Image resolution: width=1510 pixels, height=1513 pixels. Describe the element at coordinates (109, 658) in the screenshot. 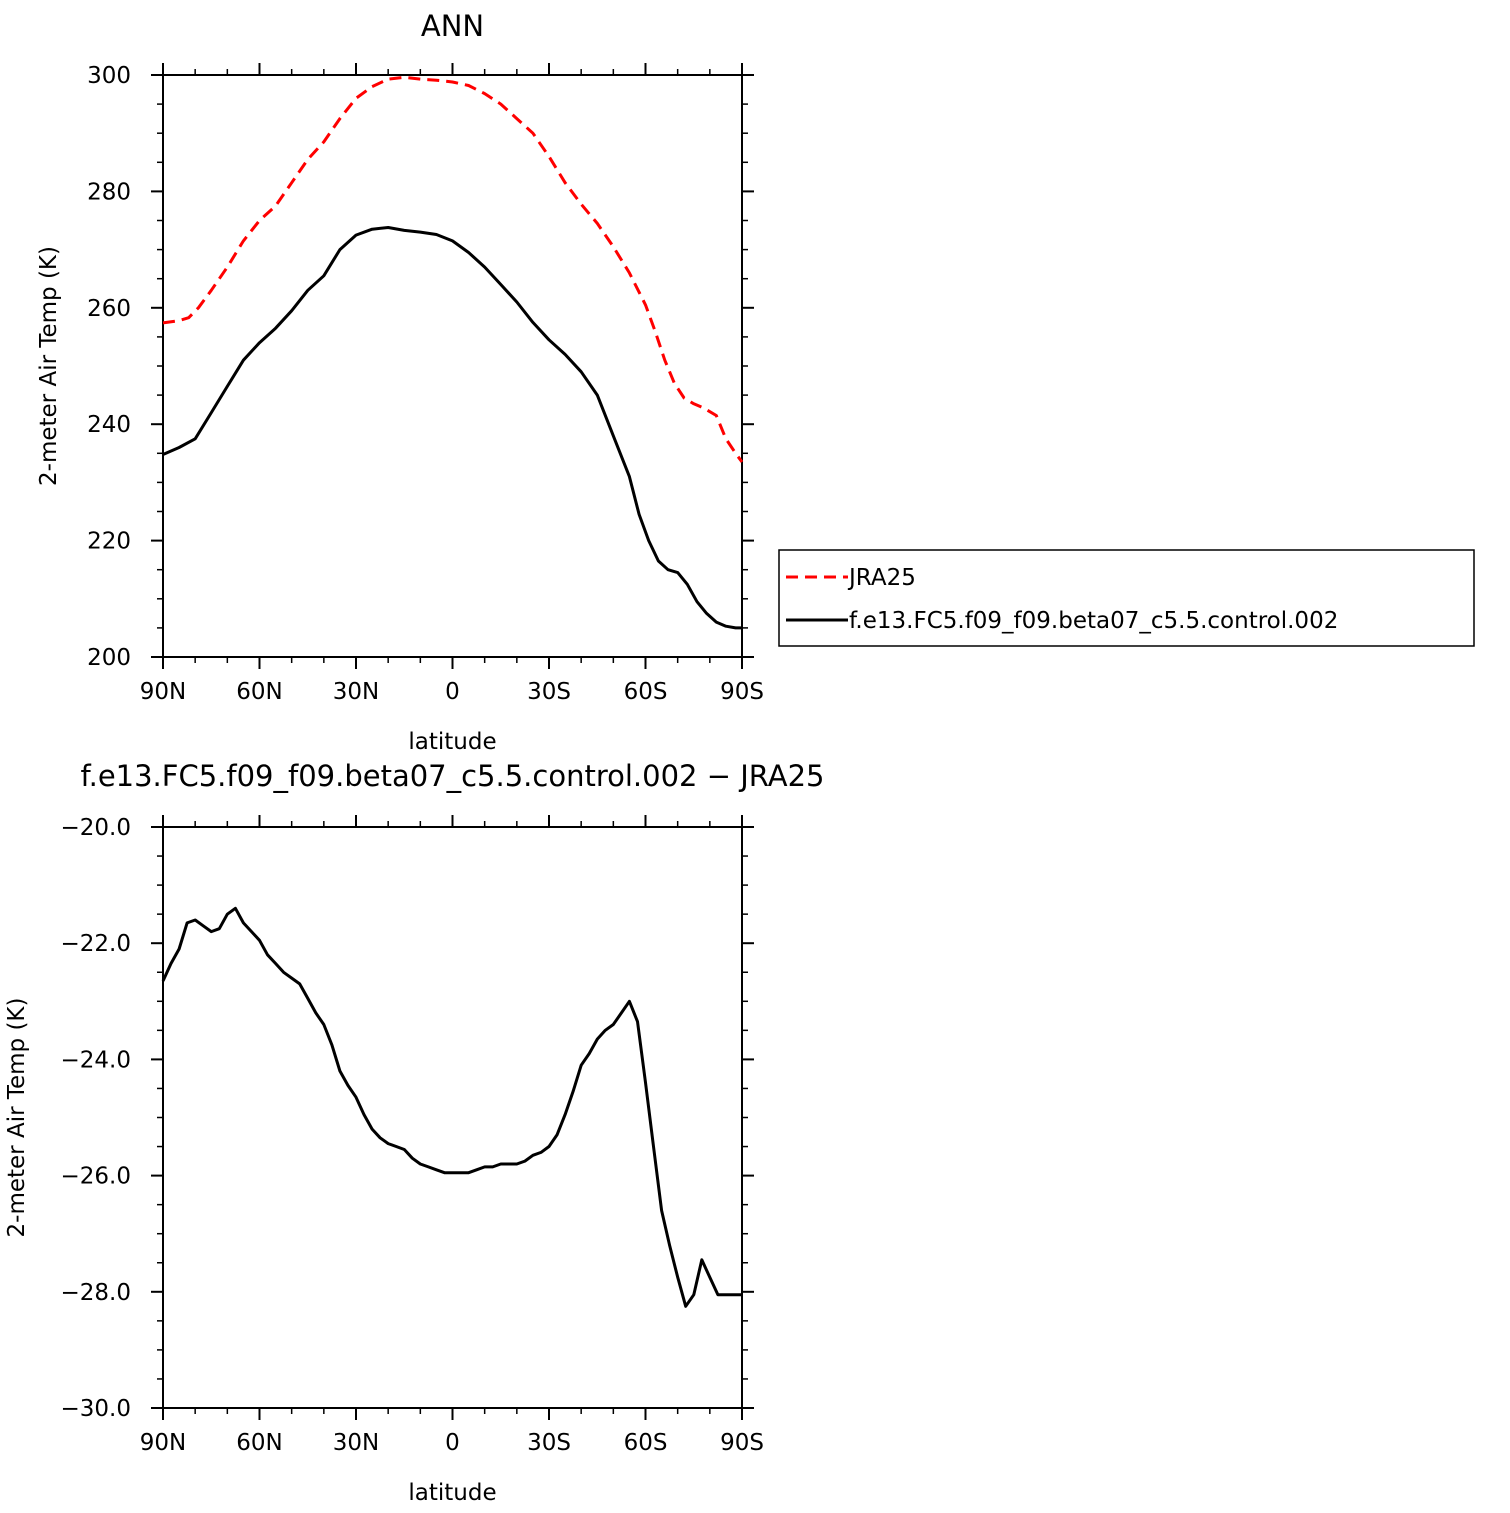

I see `y-tick-label: 200` at that location.